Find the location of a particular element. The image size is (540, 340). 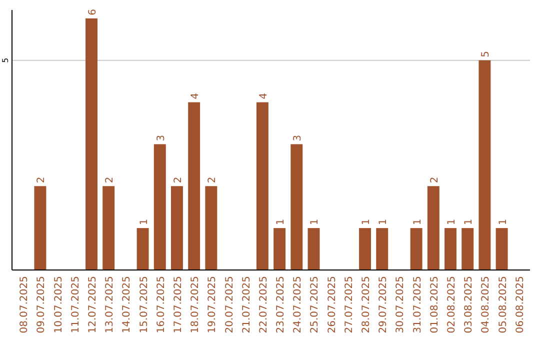

x-tick-label: 23.07.2025 is located at coordinates (281, 305).